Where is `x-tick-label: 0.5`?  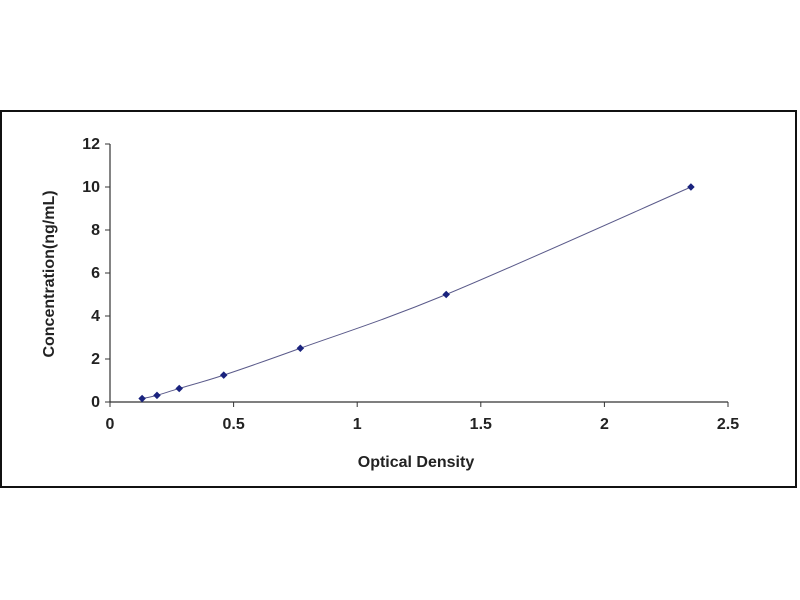
x-tick-label: 0.5 is located at coordinates (233, 424).